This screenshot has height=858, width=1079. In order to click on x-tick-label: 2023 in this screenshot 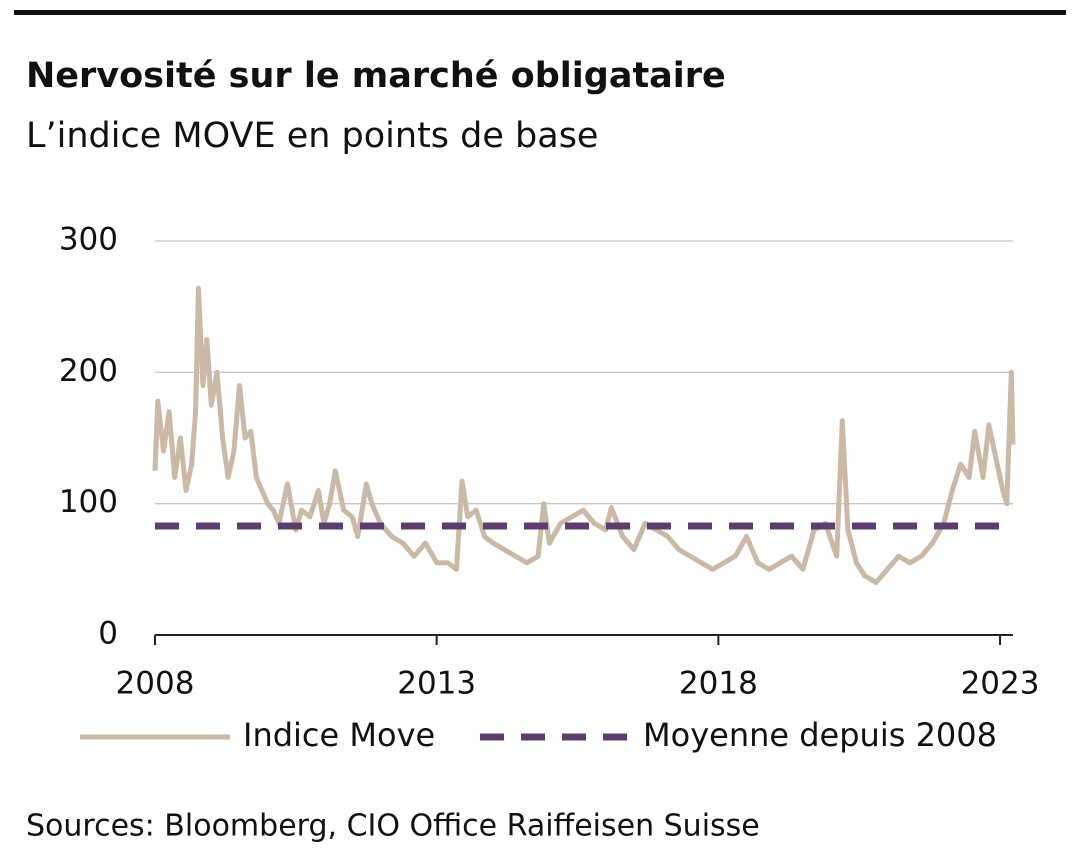, I will do `click(1000, 684)`.